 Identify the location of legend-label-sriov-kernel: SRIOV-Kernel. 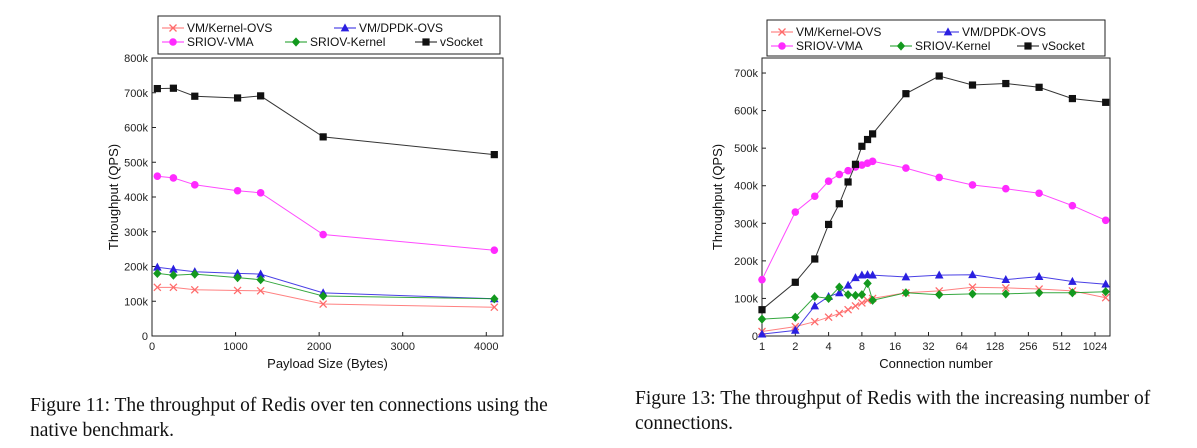
(952, 46).